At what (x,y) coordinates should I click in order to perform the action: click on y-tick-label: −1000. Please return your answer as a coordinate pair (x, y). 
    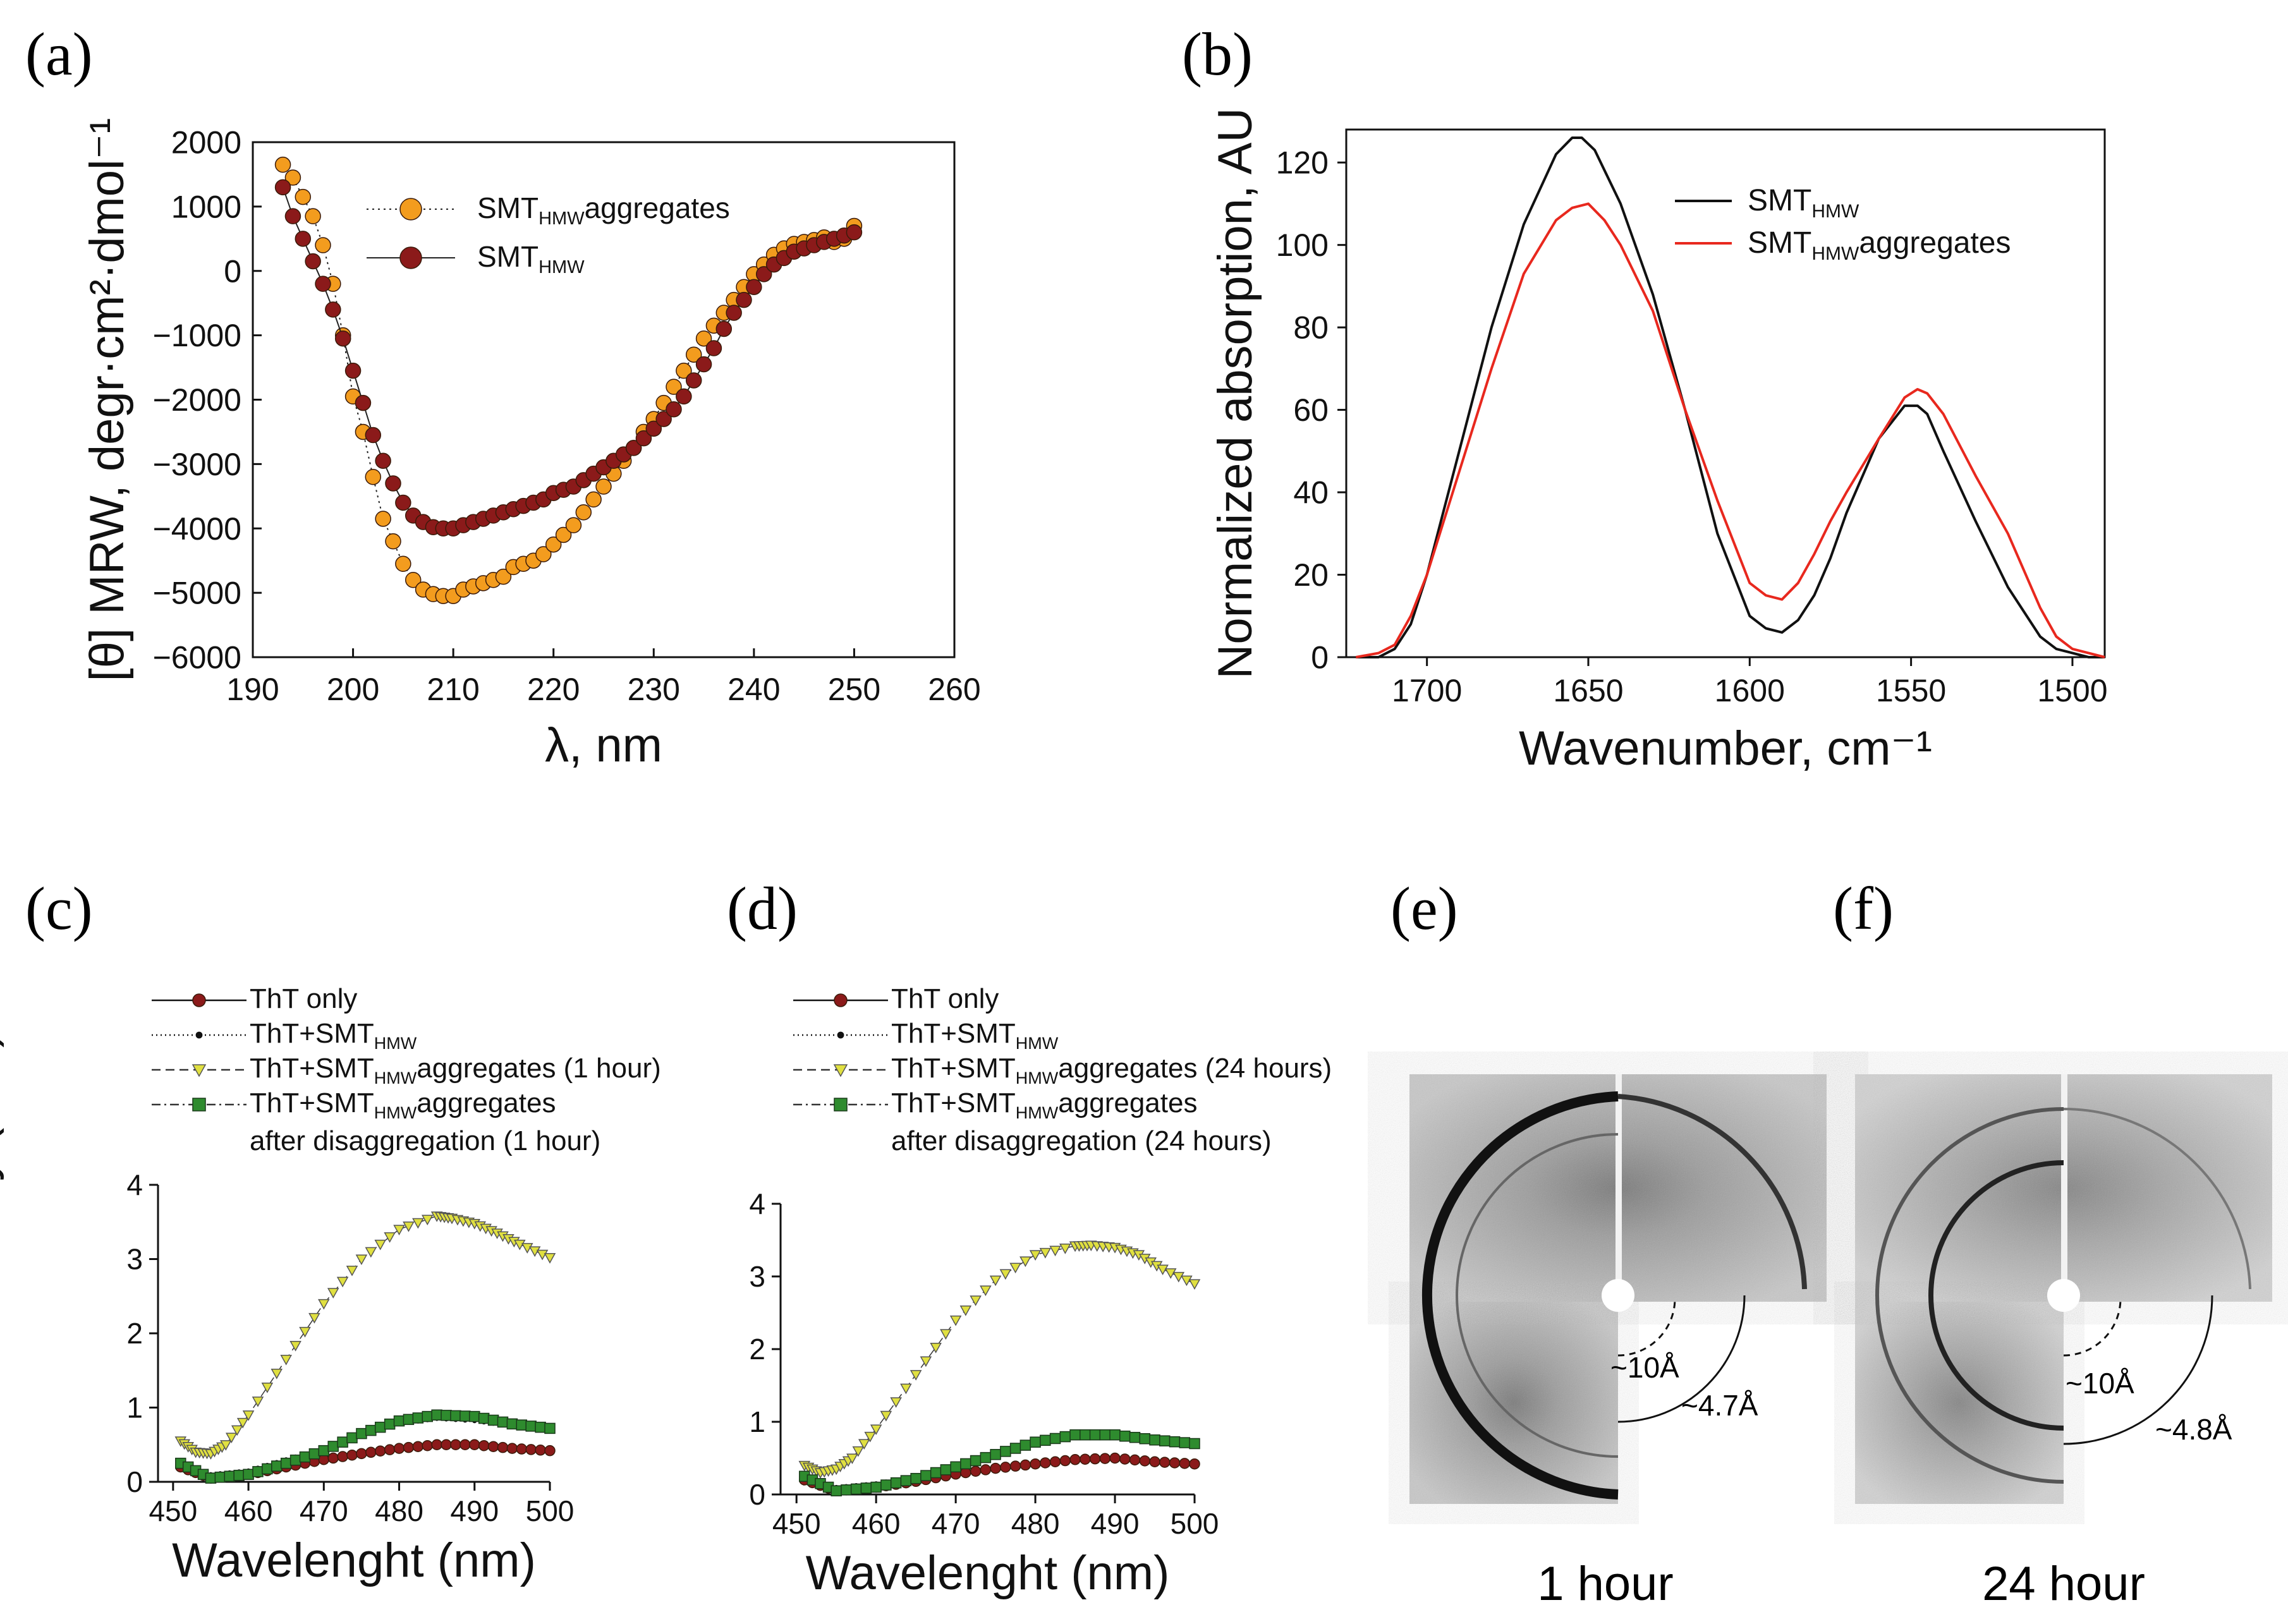
    Looking at the image, I should click on (197, 335).